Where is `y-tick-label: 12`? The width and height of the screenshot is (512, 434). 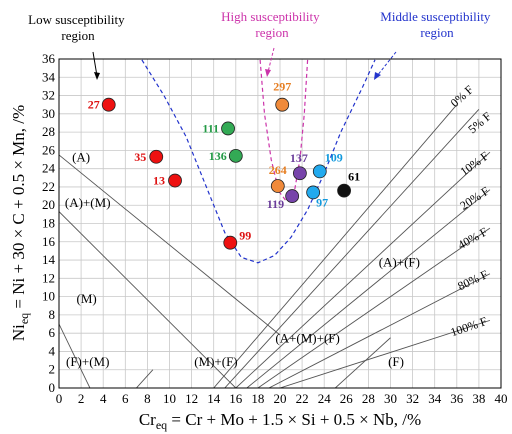 y-tick-label: 12 is located at coordinates (48, 277).